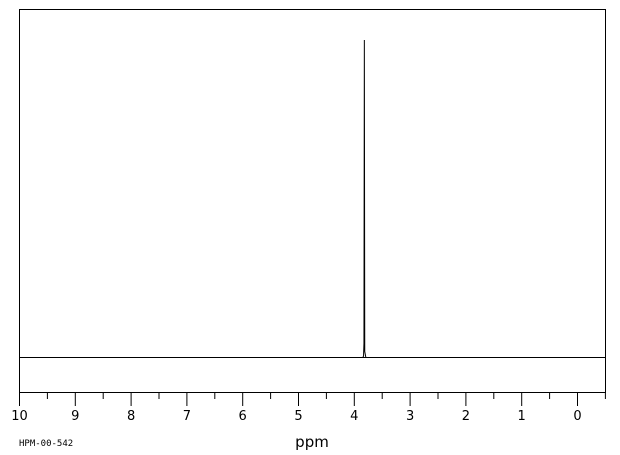 This screenshot has width=620, height=455. What do you see at coordinates (131, 416) in the screenshot?
I see `x-tick-label: 8` at bounding box center [131, 416].